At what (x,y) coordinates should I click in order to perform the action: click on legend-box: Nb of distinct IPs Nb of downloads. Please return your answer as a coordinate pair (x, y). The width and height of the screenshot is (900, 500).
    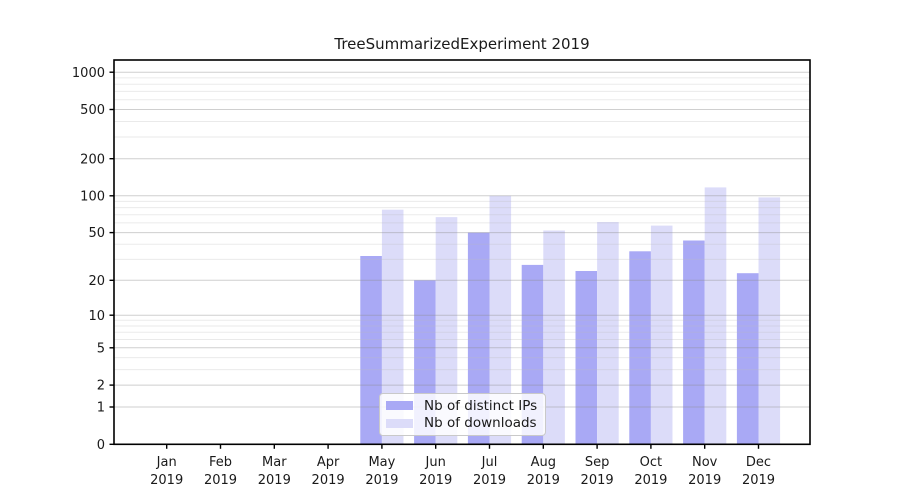
    Looking at the image, I should click on (462, 414).